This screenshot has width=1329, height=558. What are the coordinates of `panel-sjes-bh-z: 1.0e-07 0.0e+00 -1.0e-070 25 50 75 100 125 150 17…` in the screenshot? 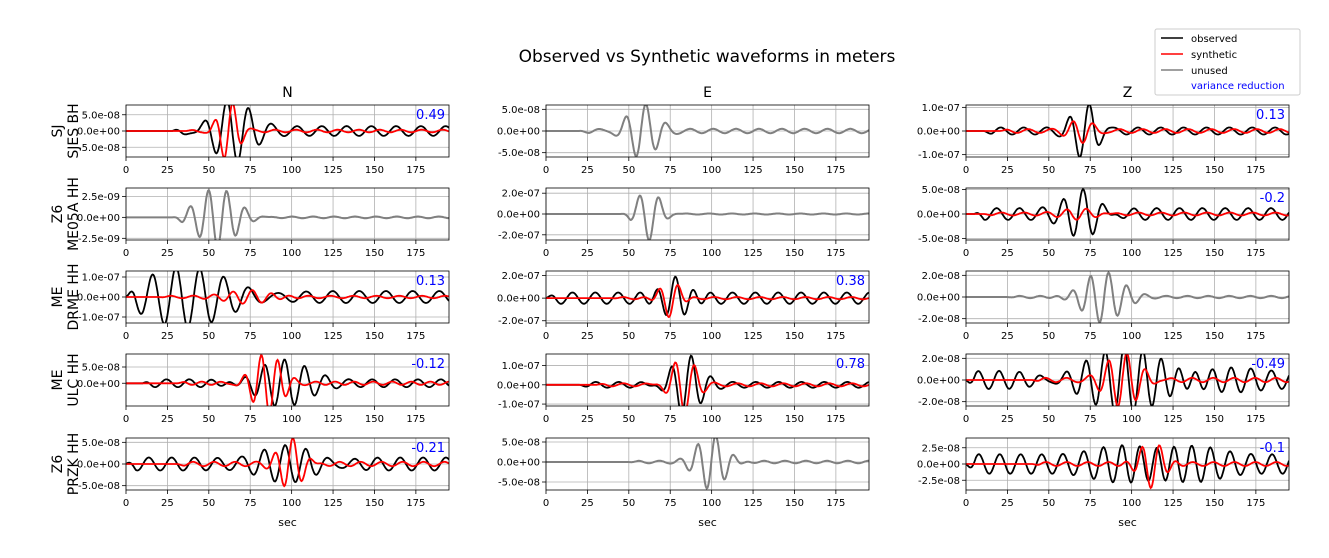 It's located at (1103, 139).